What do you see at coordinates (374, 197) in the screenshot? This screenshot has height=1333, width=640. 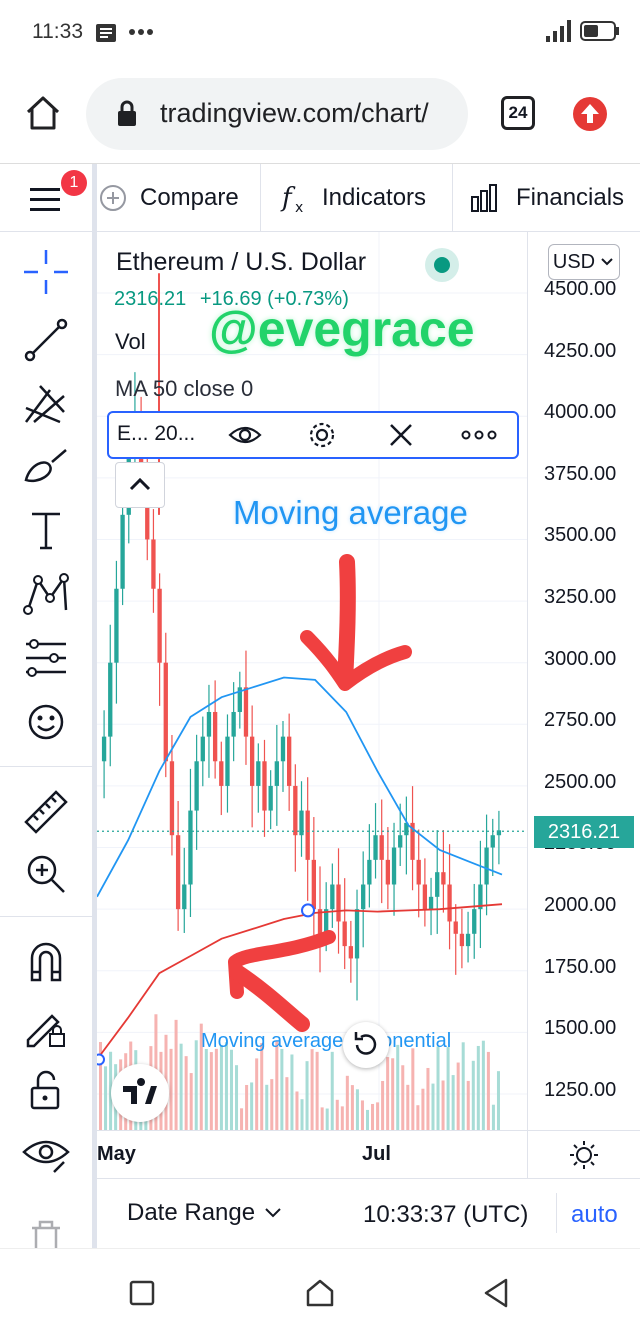 I see `indicators-label: Indicators` at bounding box center [374, 197].